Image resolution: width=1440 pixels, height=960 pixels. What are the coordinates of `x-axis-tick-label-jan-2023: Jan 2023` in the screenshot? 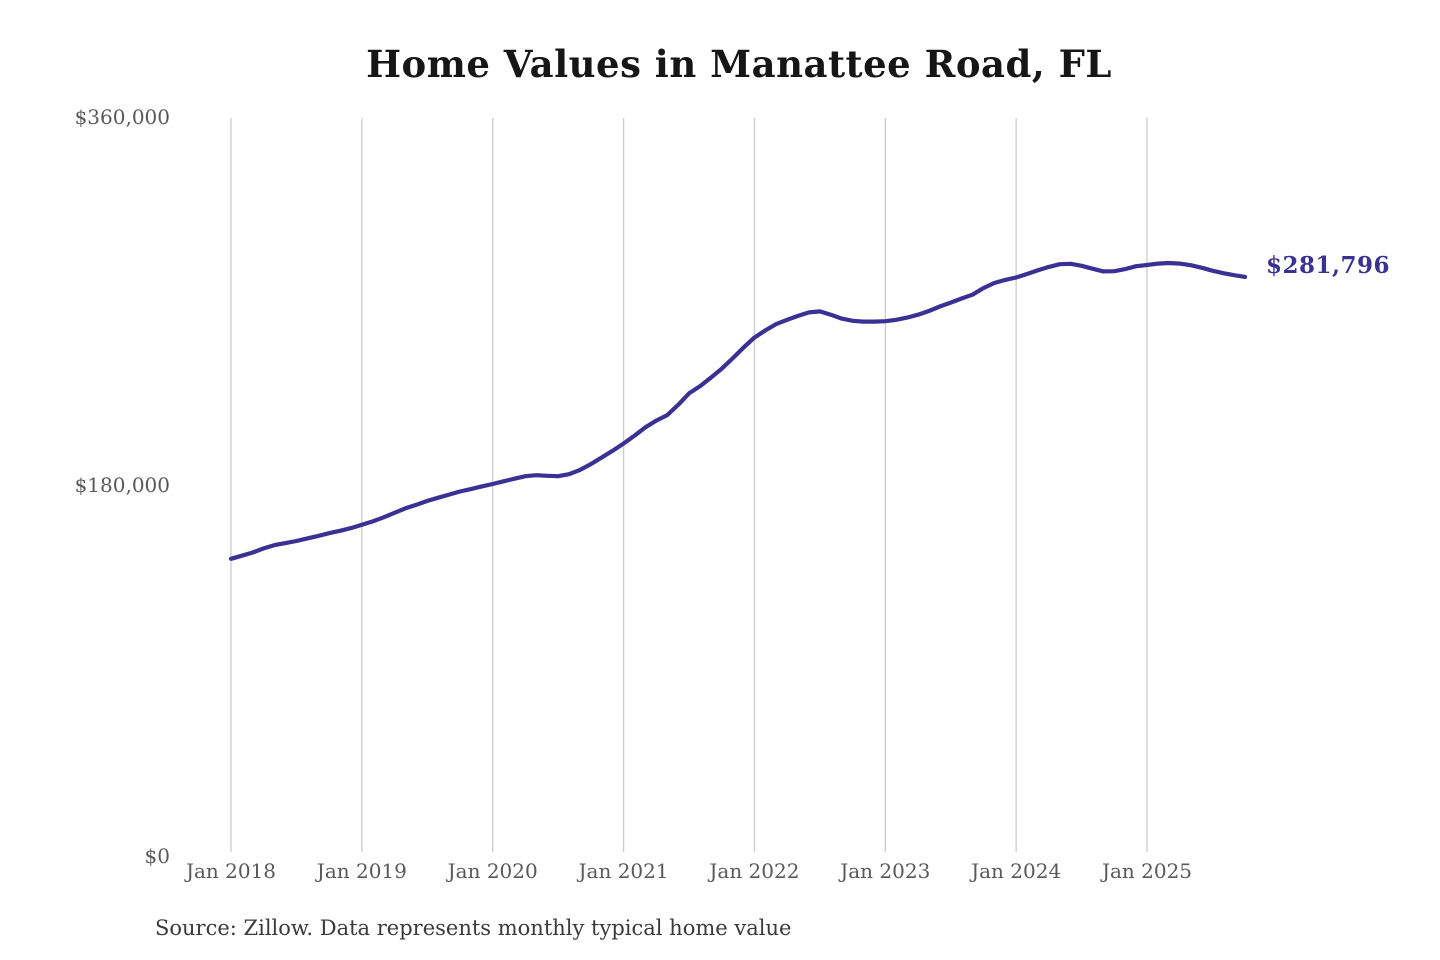 It's located at (885, 871).